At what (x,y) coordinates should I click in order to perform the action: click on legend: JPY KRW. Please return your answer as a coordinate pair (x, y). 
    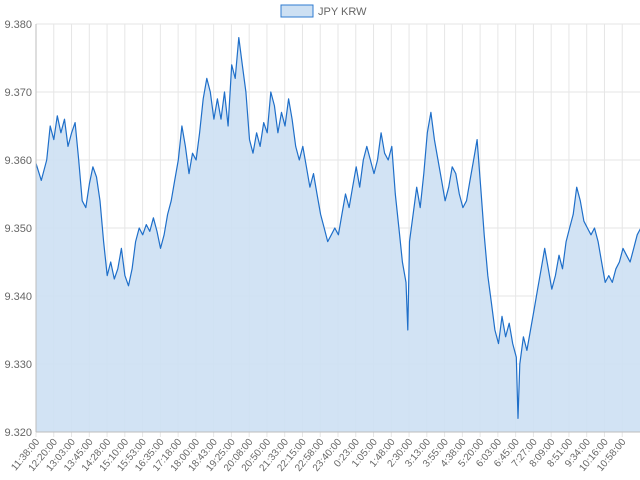
    Looking at the image, I should click on (323, 11).